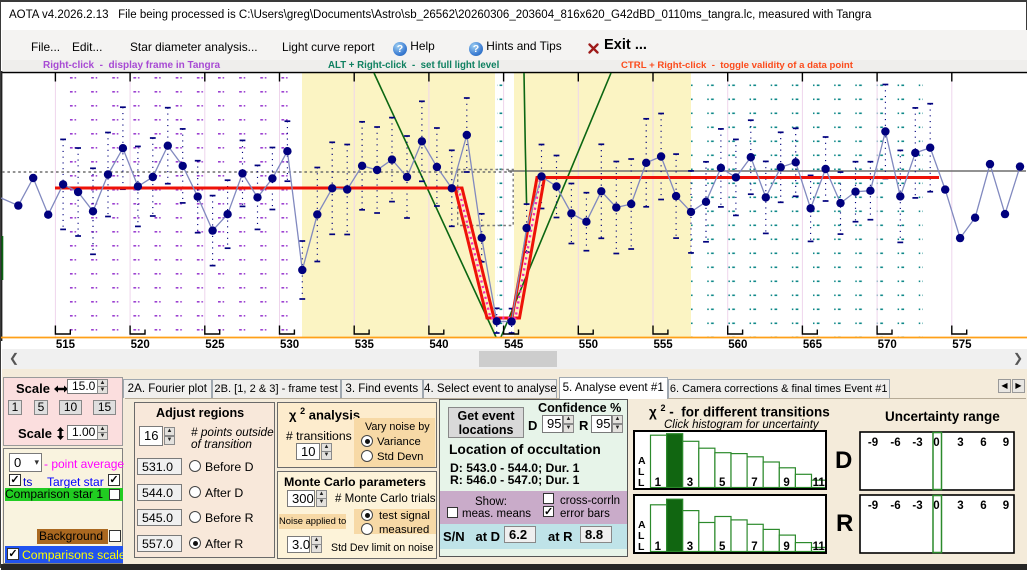 This screenshot has width=1027, height=570. I want to click on svg-text: 550, so click(588, 344).